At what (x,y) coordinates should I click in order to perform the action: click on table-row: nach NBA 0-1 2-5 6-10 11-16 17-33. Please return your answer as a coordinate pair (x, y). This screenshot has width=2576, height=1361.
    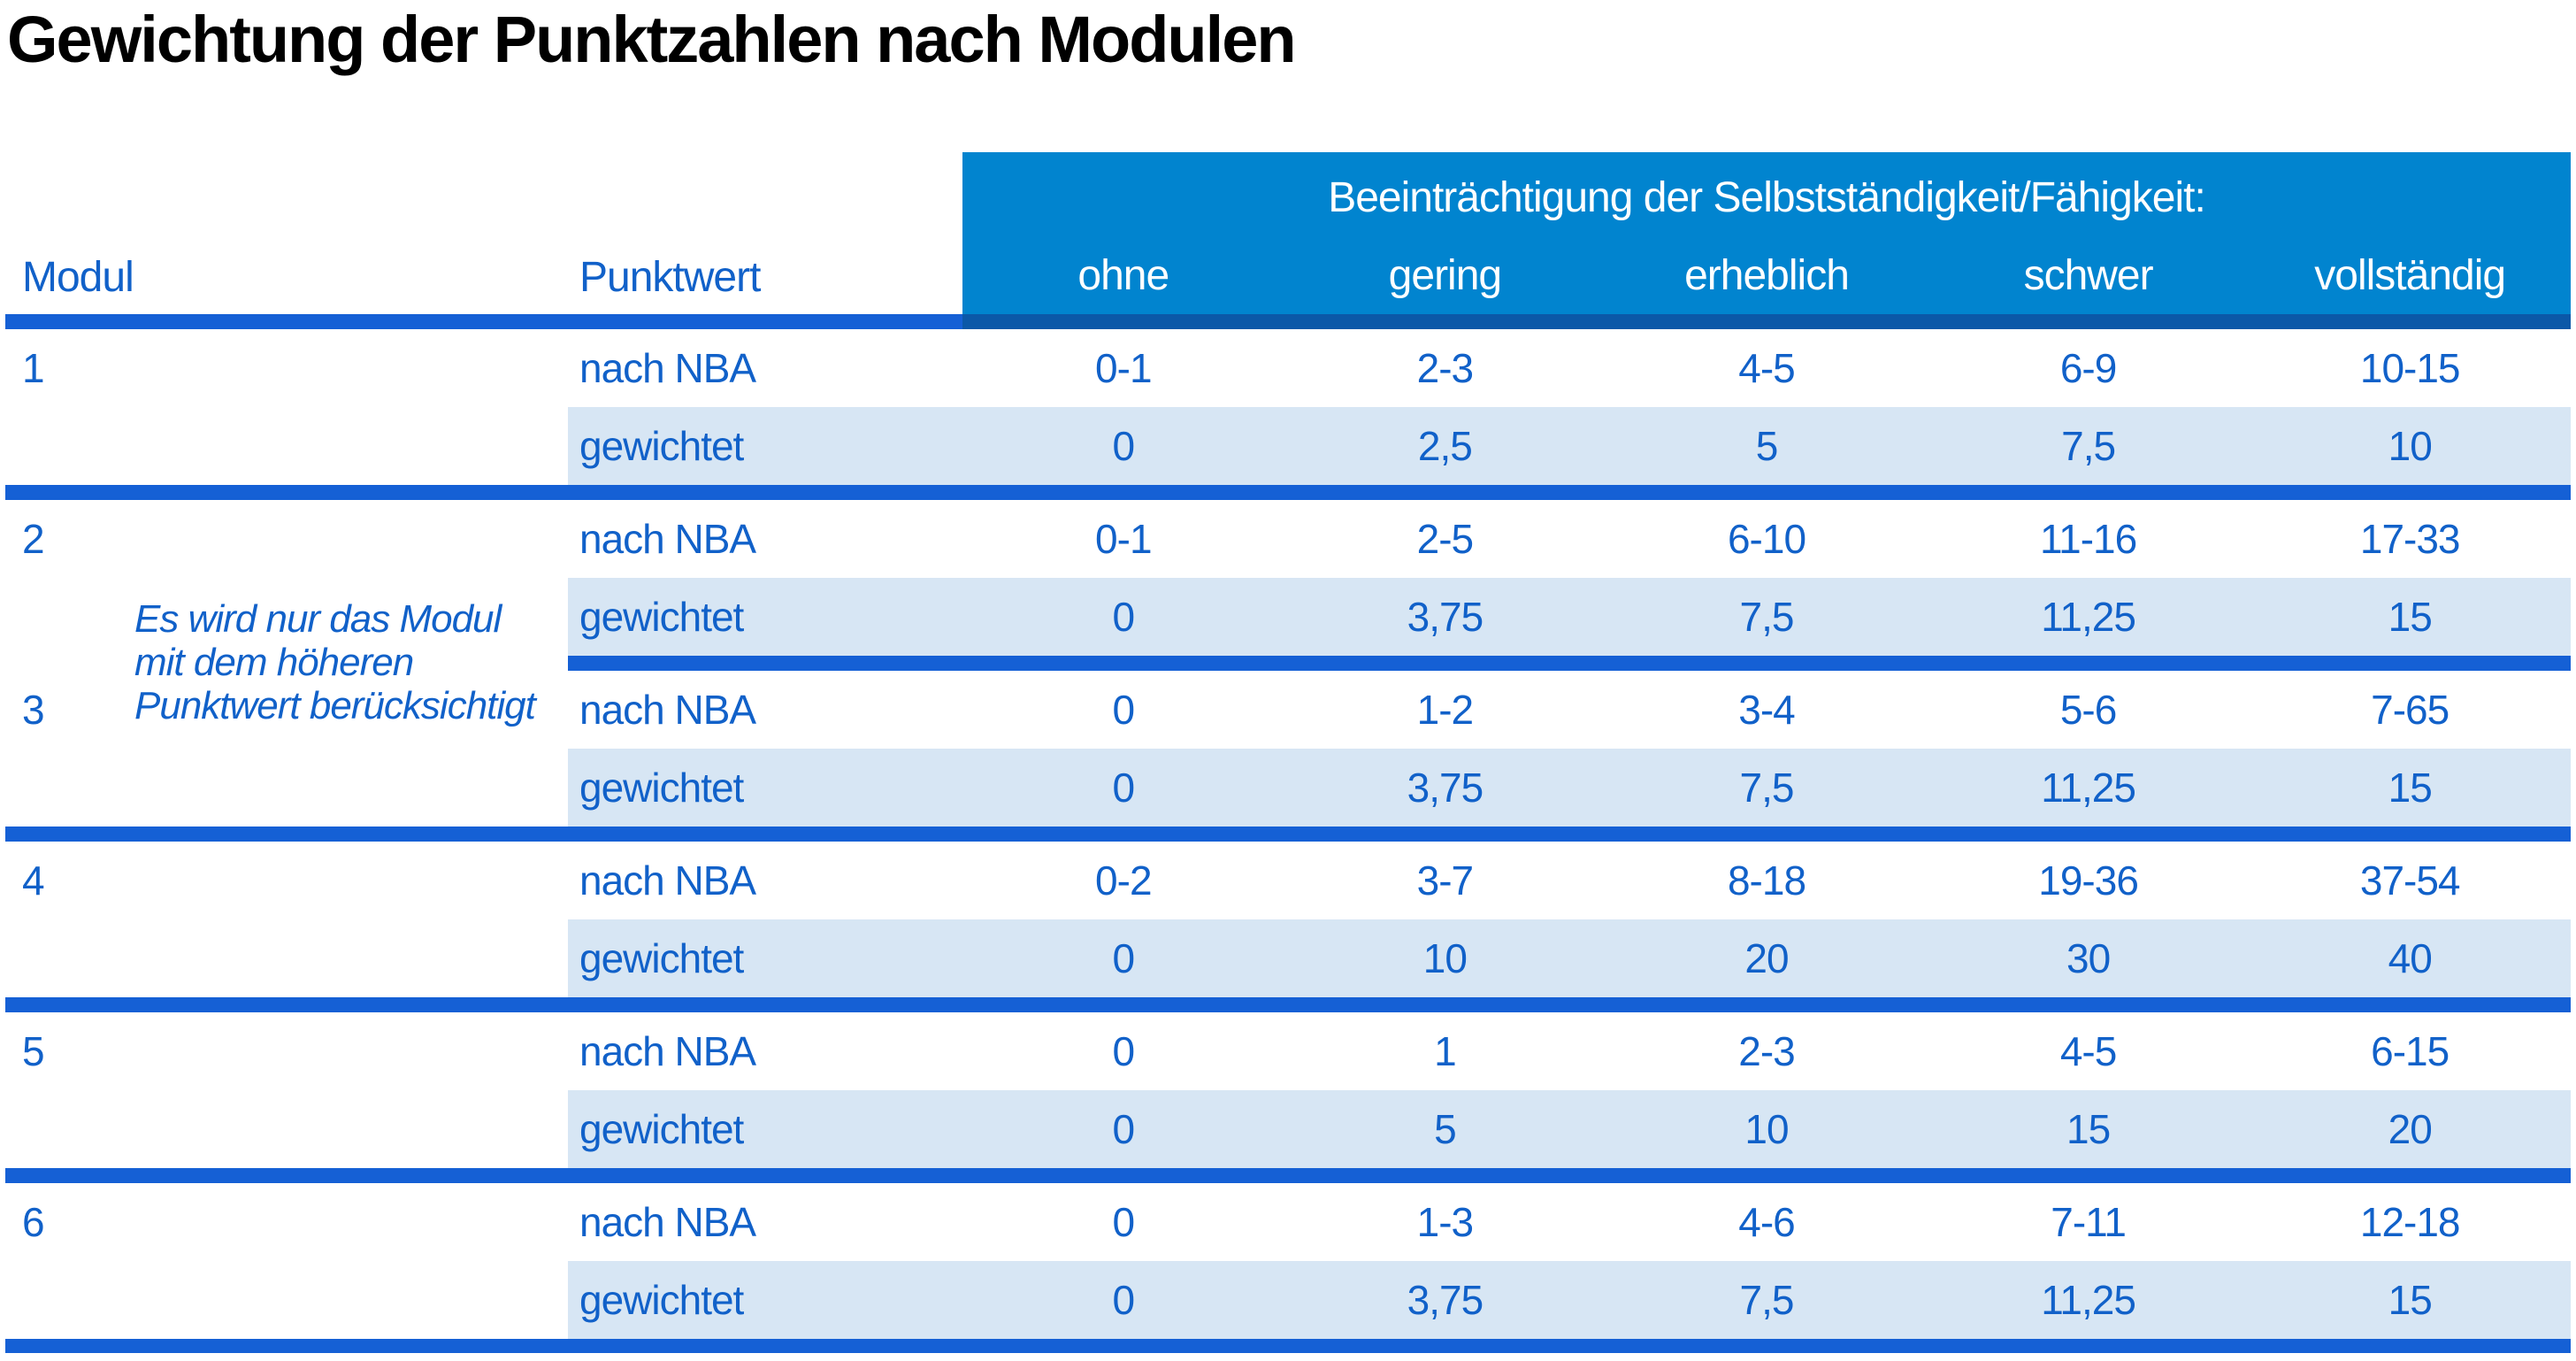
    Looking at the image, I should click on (1288, 539).